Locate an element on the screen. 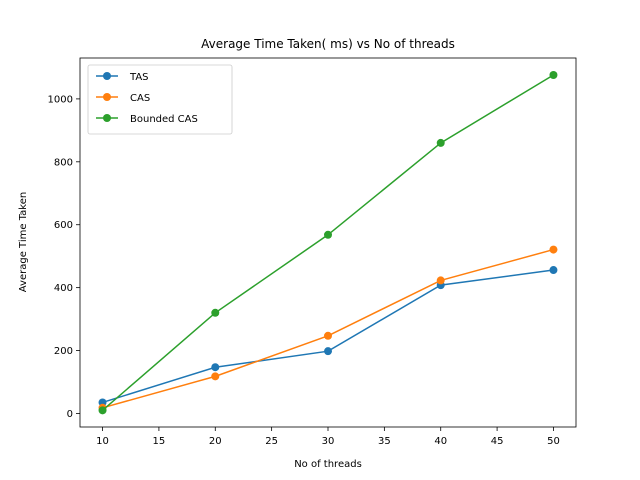  legend-box is located at coordinates (160, 99).